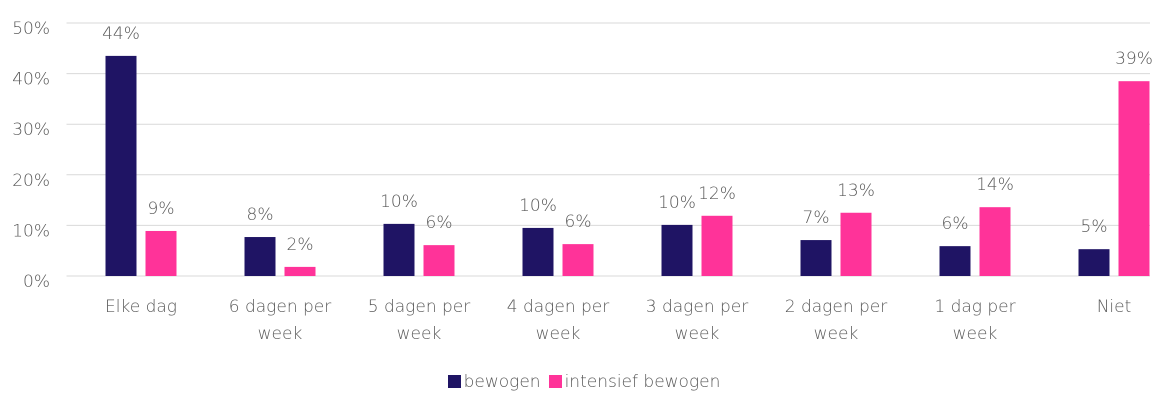 Image resolution: width=1168 pixels, height=401 pixels. Describe the element at coordinates (31, 231) in the screenshot. I see `y-tick-label: 10%` at that location.